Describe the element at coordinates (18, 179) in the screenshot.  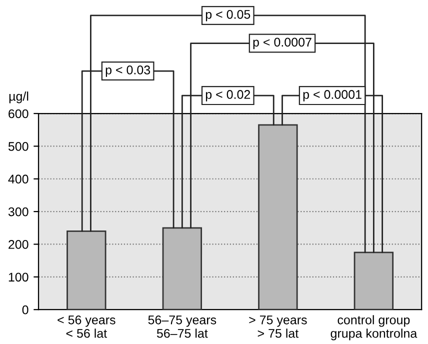
I see `y-tick-label: 400` at that location.